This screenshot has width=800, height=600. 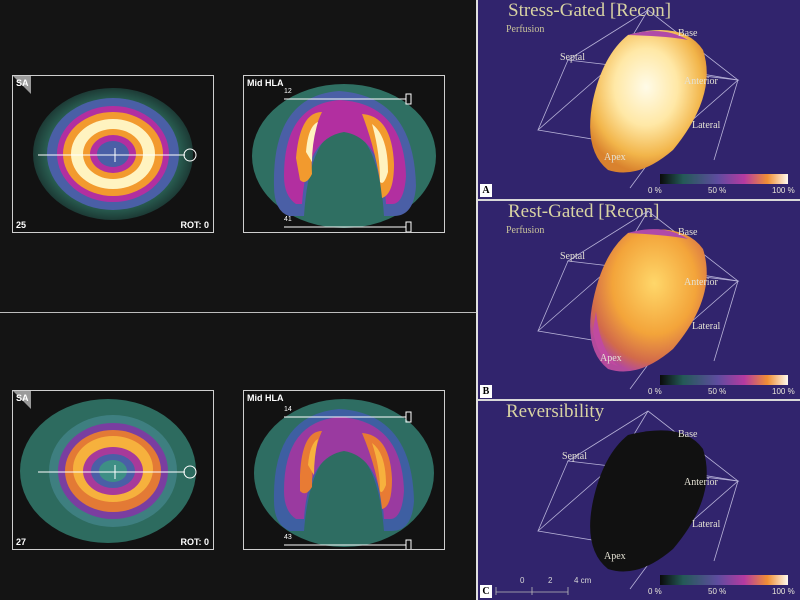 I want to click on sa-view-top: SA 25 ROT: 0, so click(x=113, y=154).